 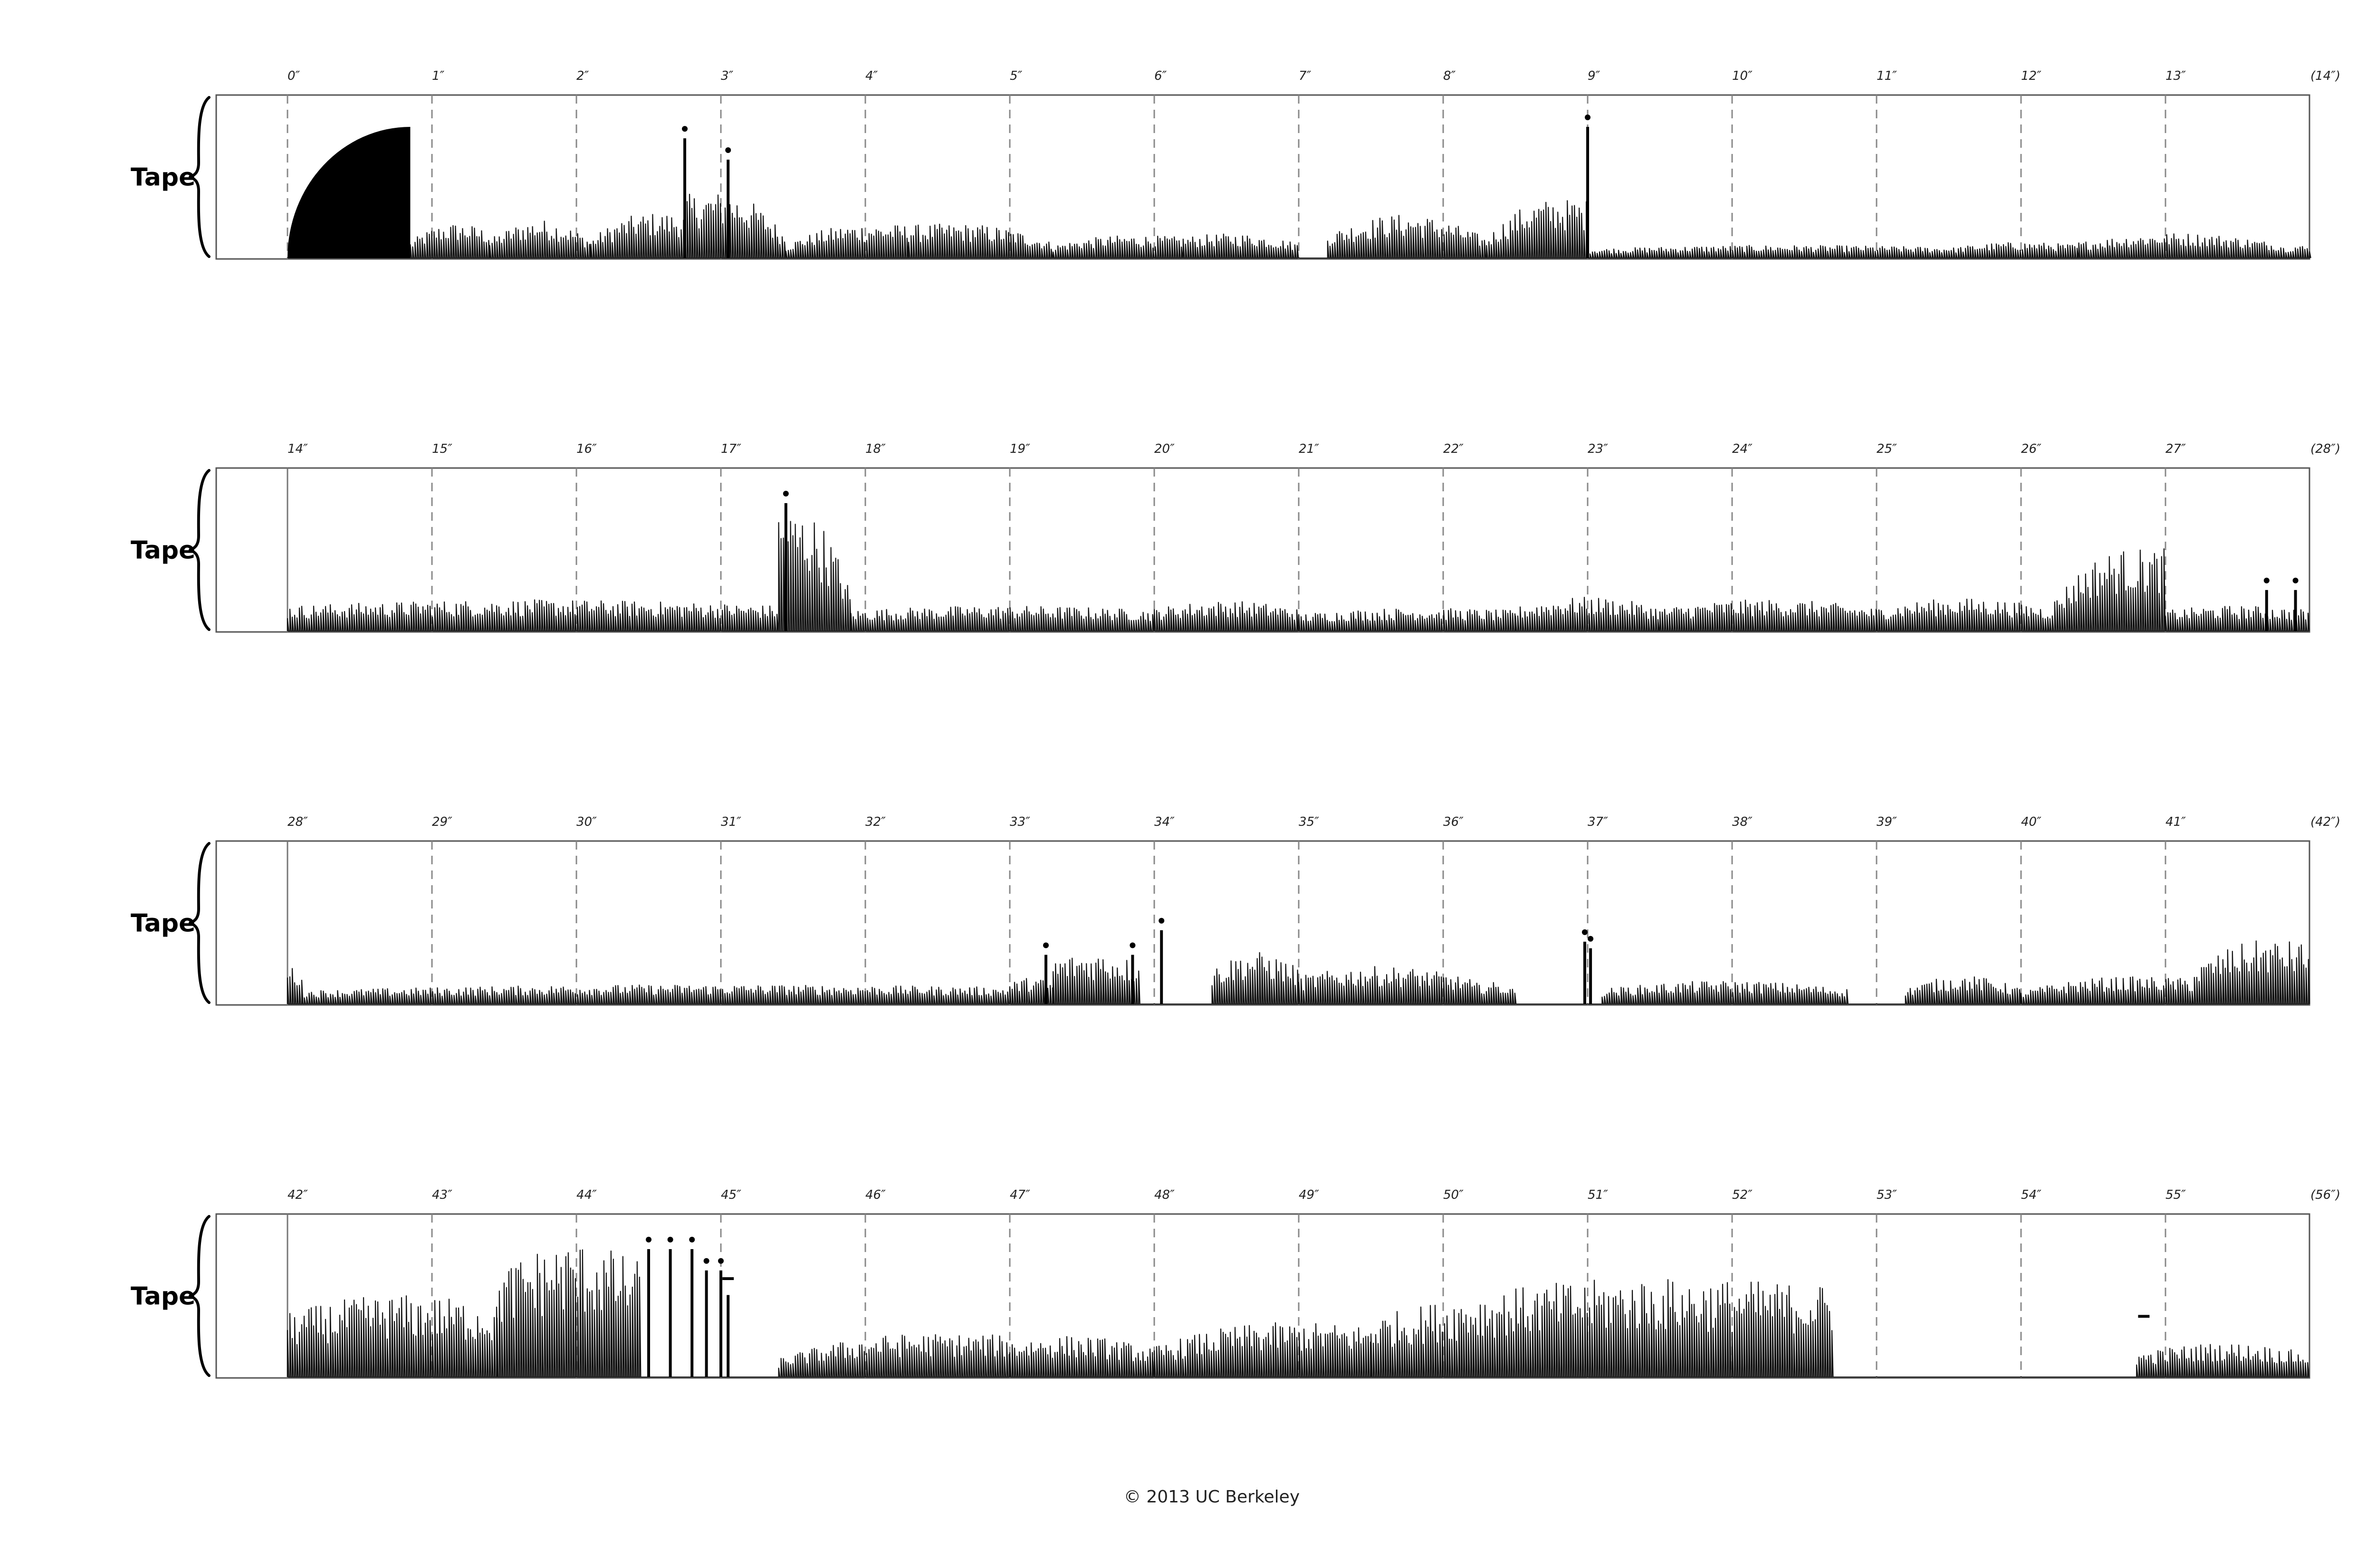 What do you see at coordinates (1598, 1195) in the screenshot?
I see `time-tick-label: 51″` at bounding box center [1598, 1195].